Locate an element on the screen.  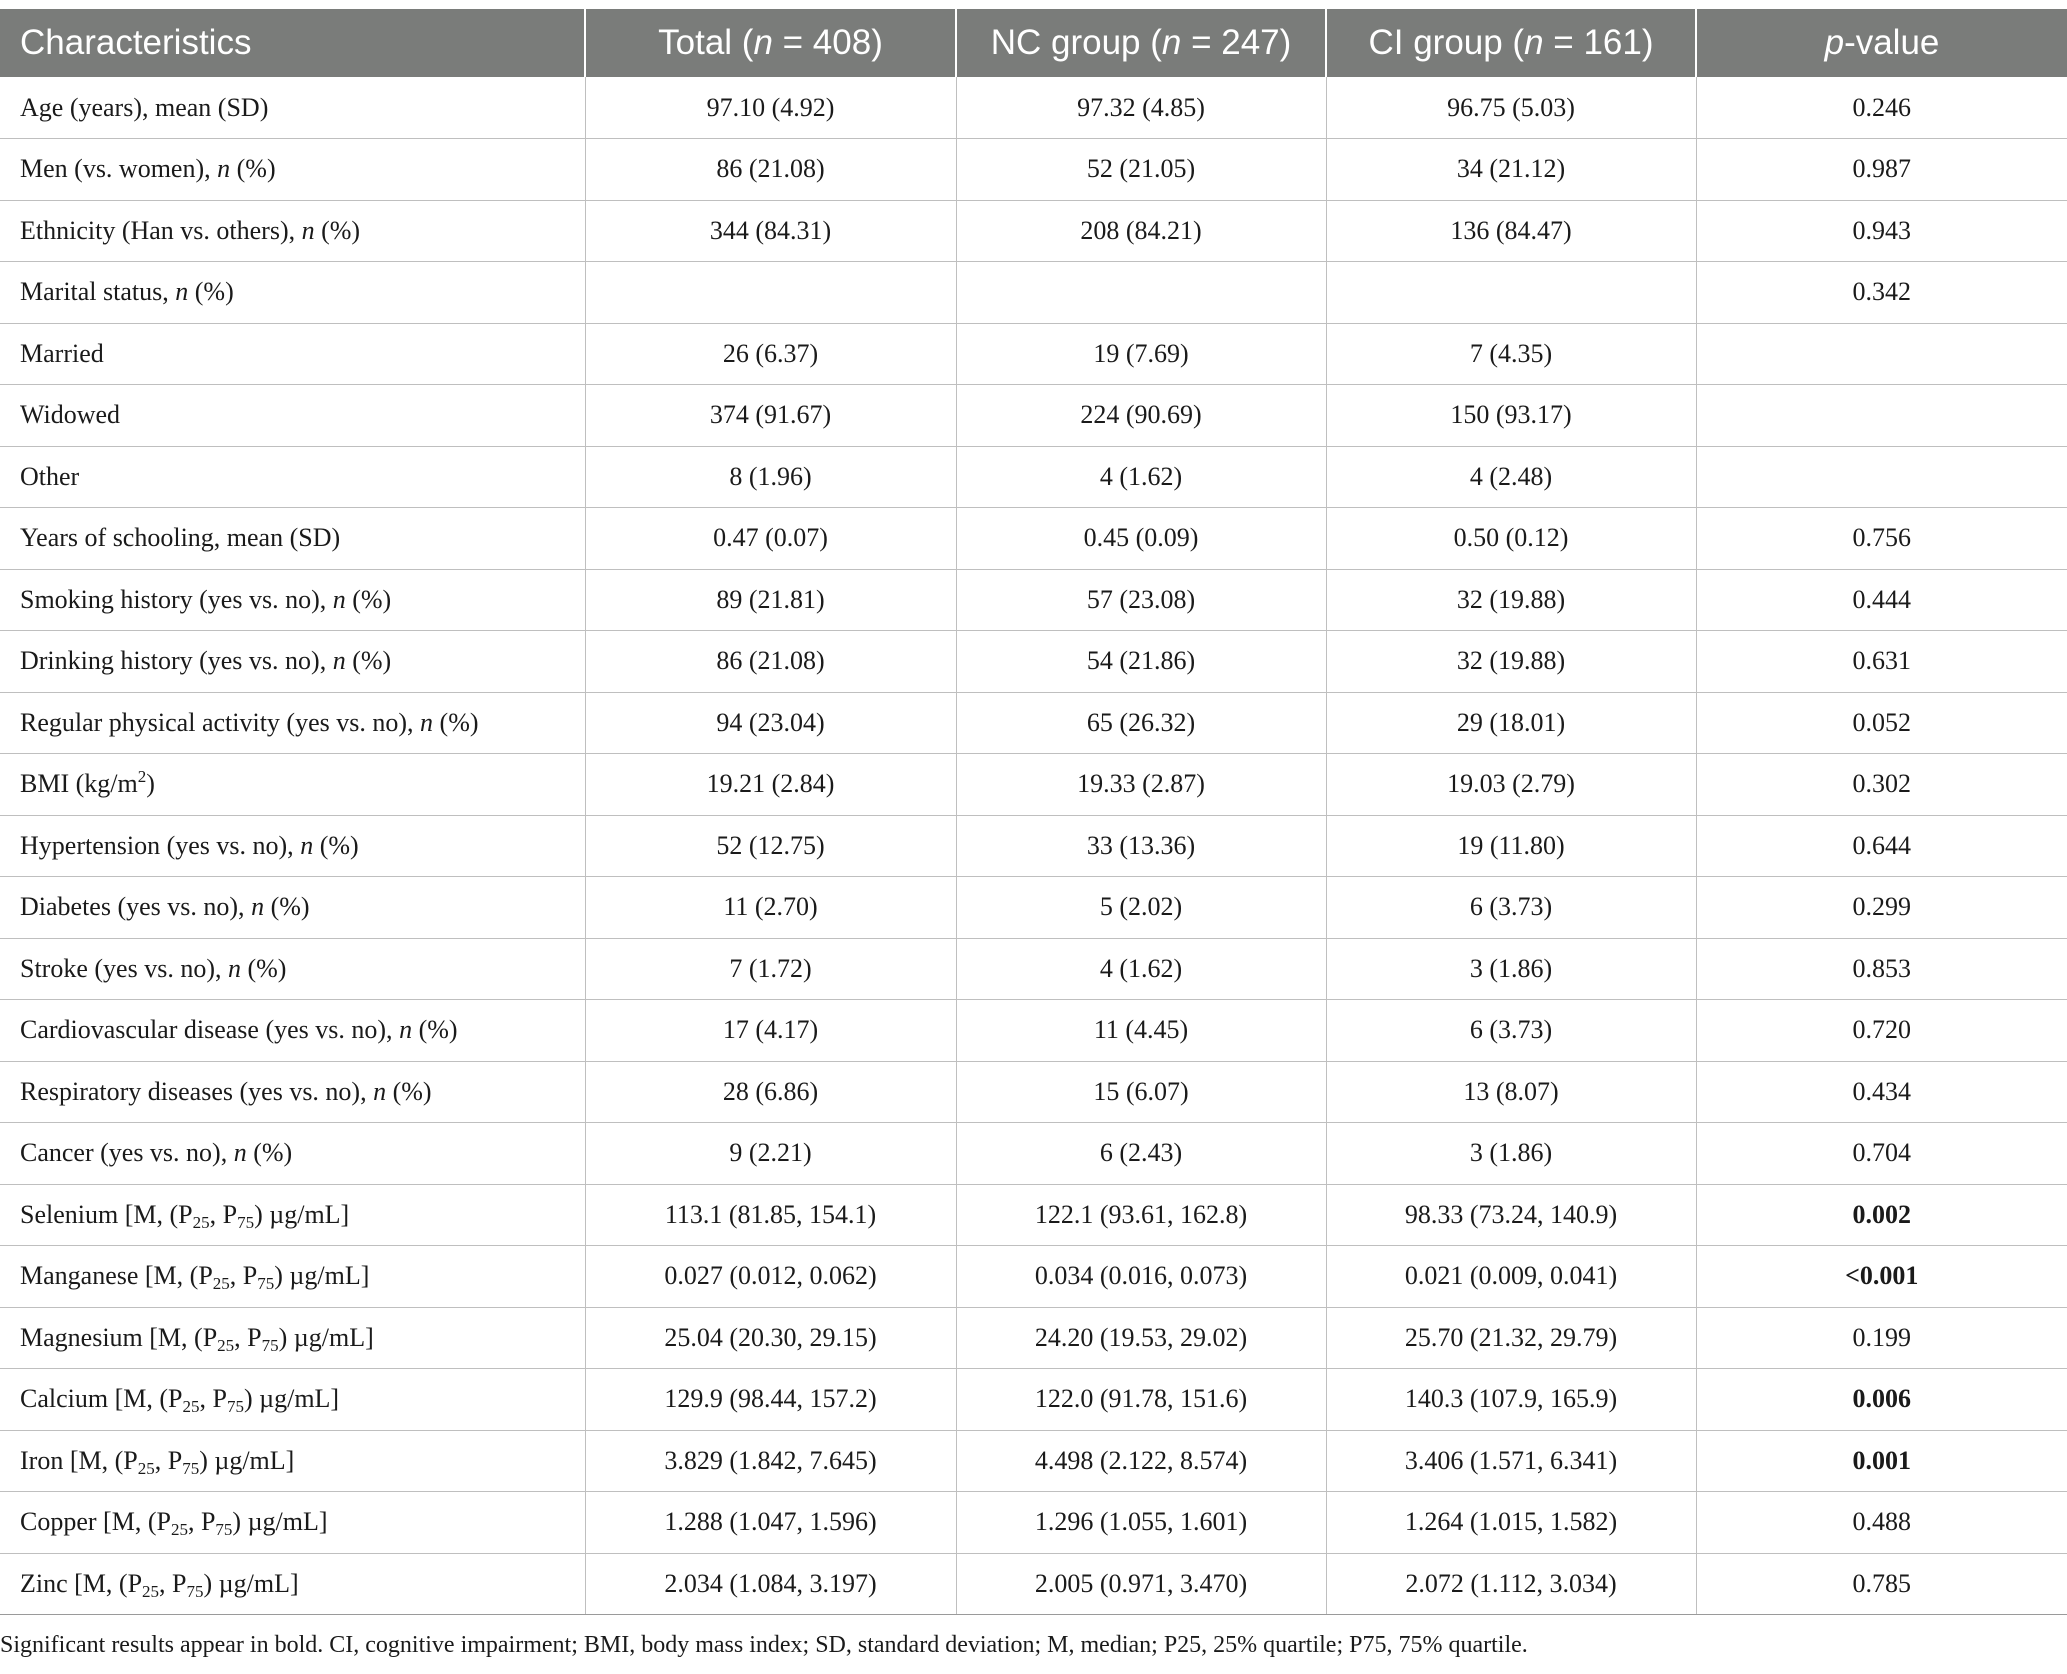
row-label: Calcium [M, (P25, P75) µg/mL] is located at coordinates (293, 1399).